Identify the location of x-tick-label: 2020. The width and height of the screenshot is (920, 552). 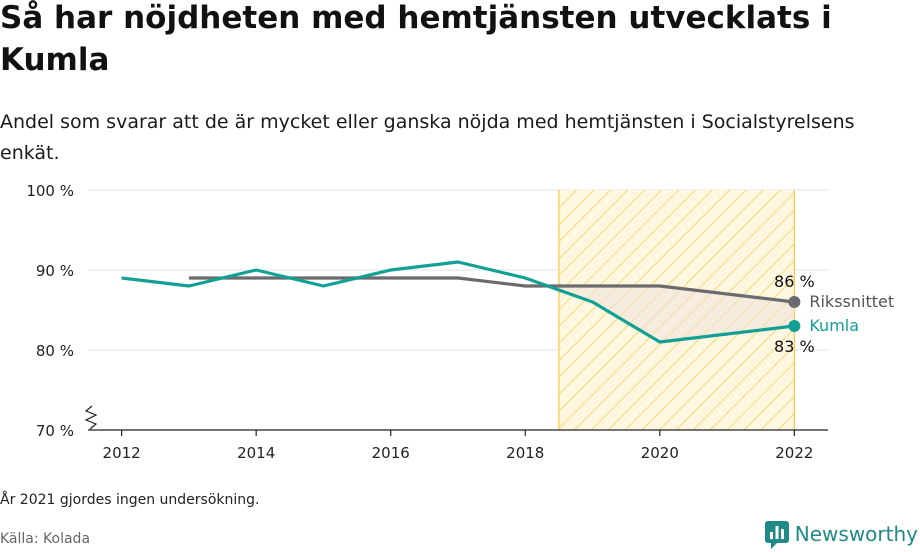
(660, 453).